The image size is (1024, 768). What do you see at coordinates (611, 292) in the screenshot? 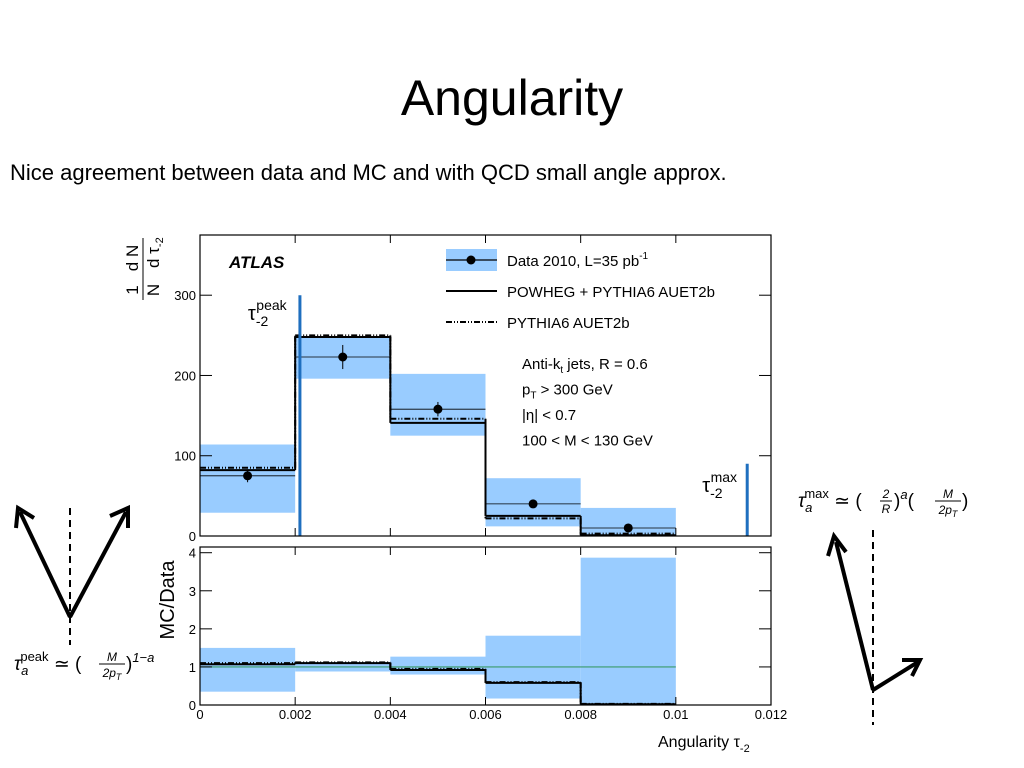
I see `legend-label: POWHEG + PYTHIA6 AUET2b` at bounding box center [611, 292].